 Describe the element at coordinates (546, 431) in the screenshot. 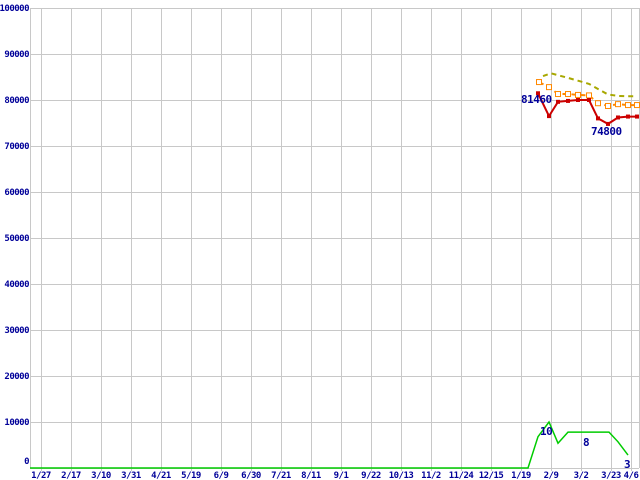

I see `value-annotation: 10` at that location.